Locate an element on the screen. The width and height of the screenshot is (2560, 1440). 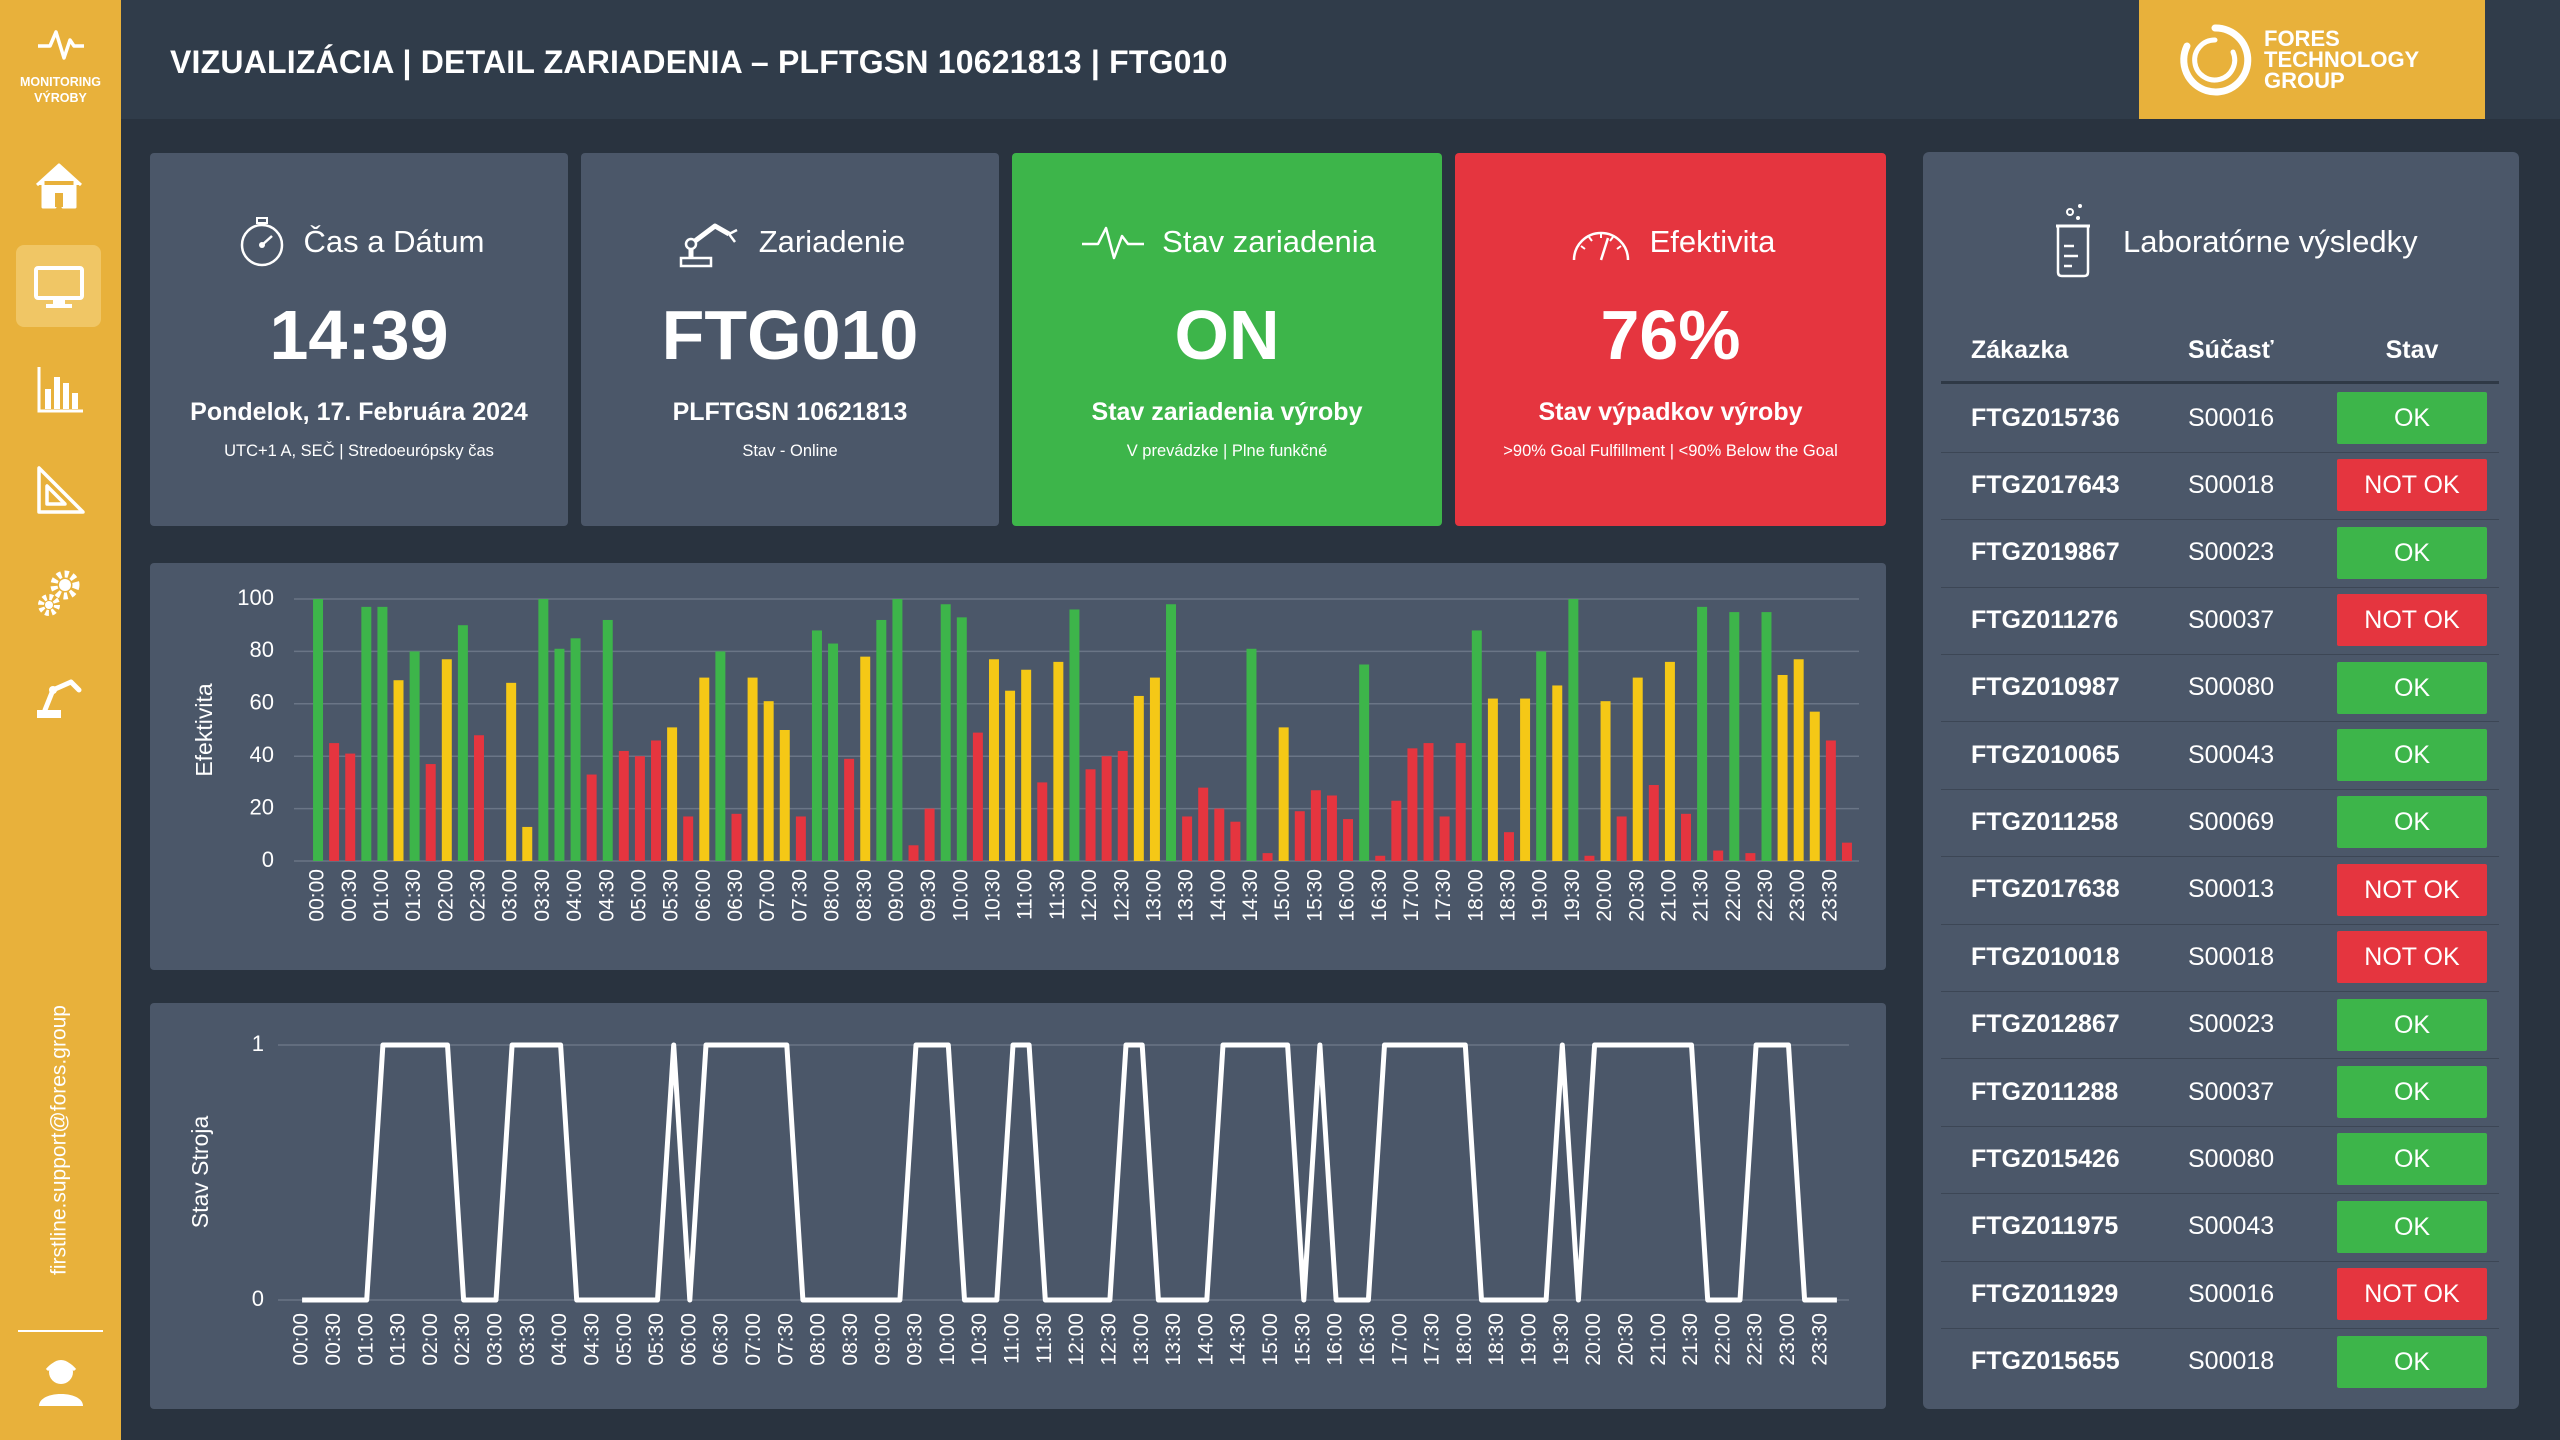
logo-icon is located at coordinates (61, 45).